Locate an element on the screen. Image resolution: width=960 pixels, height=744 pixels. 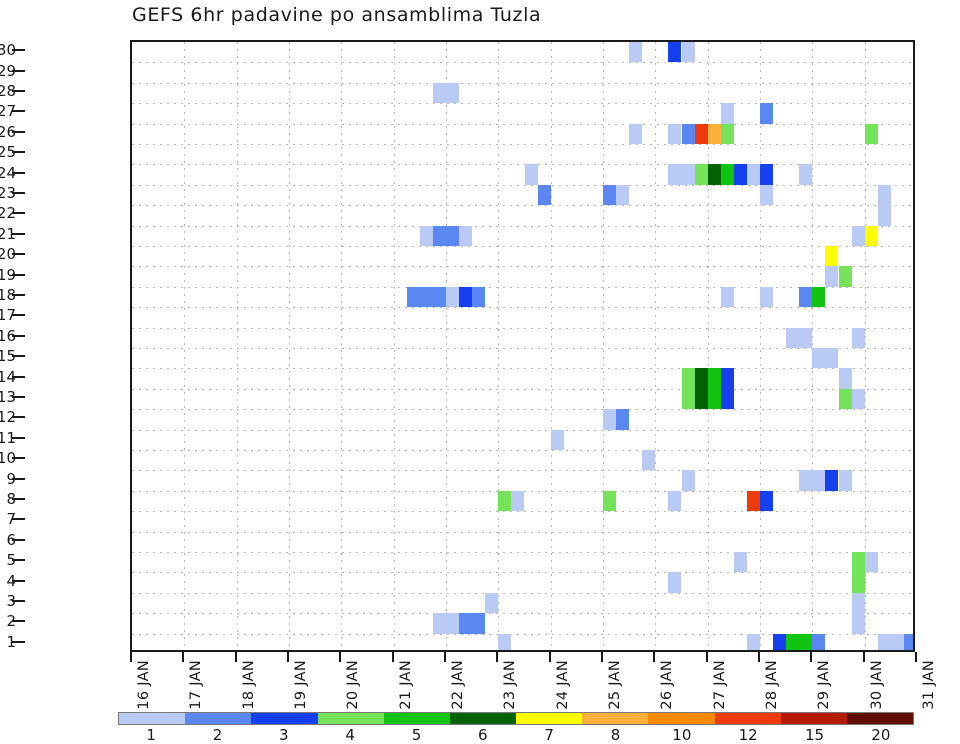
colorbar-tick-label: 1 is located at coordinates (151, 735).